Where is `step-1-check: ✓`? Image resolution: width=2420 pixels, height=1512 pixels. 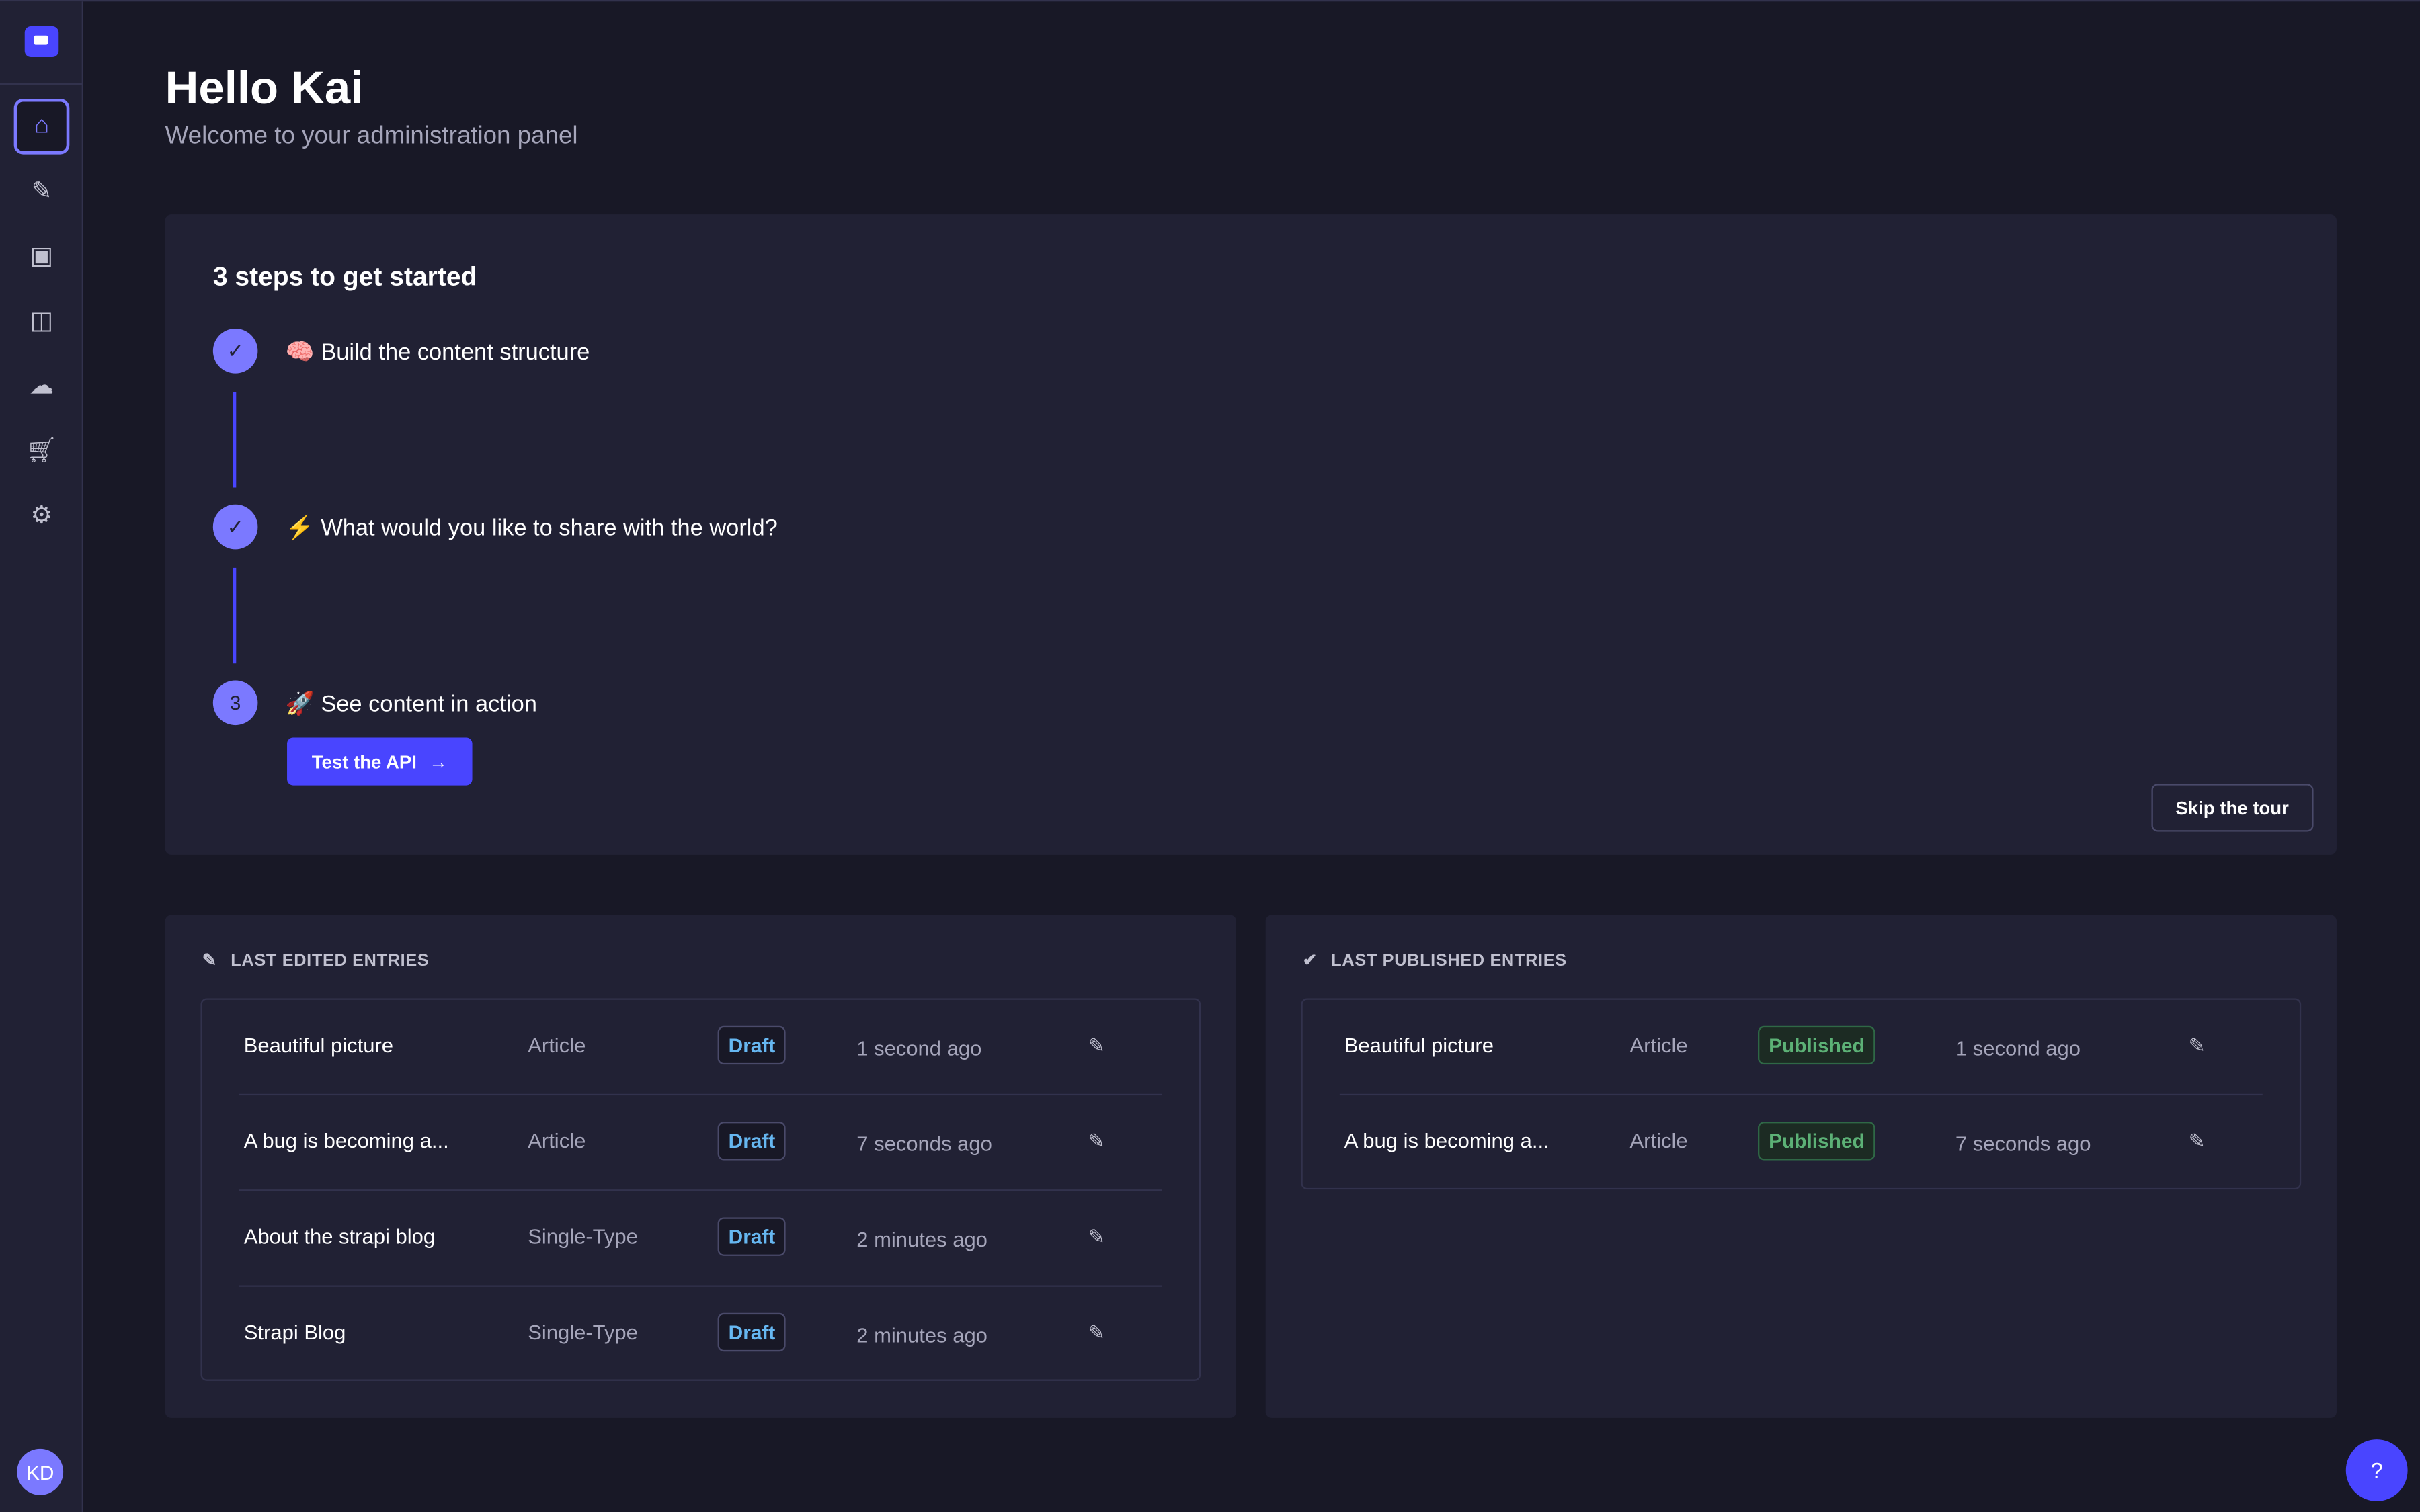
step-1-check: ✓ is located at coordinates (235, 352).